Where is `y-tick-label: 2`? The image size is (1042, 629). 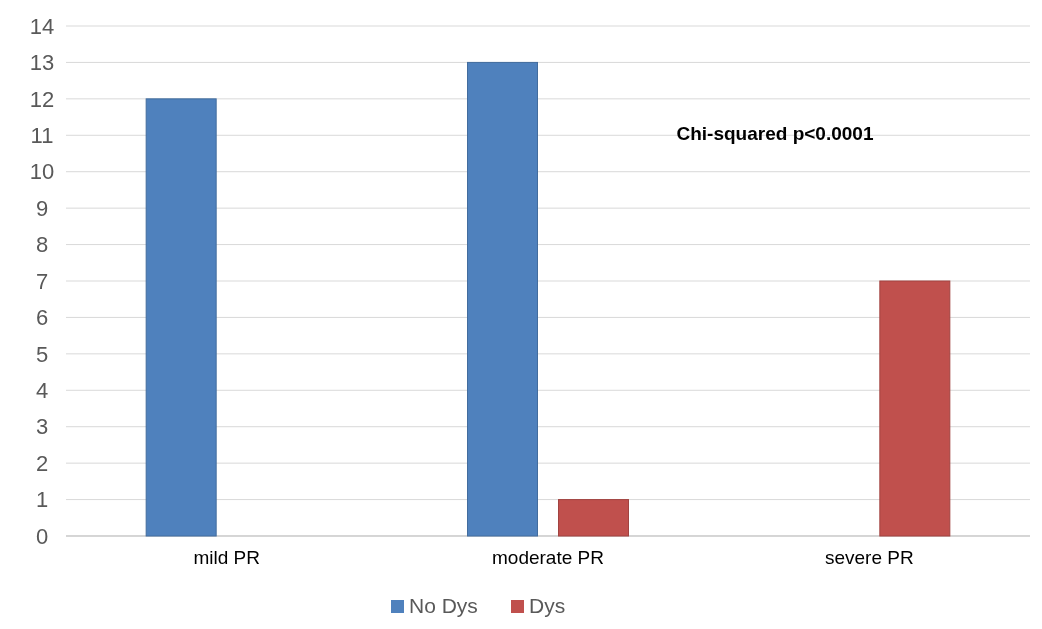 y-tick-label: 2 is located at coordinates (42, 463).